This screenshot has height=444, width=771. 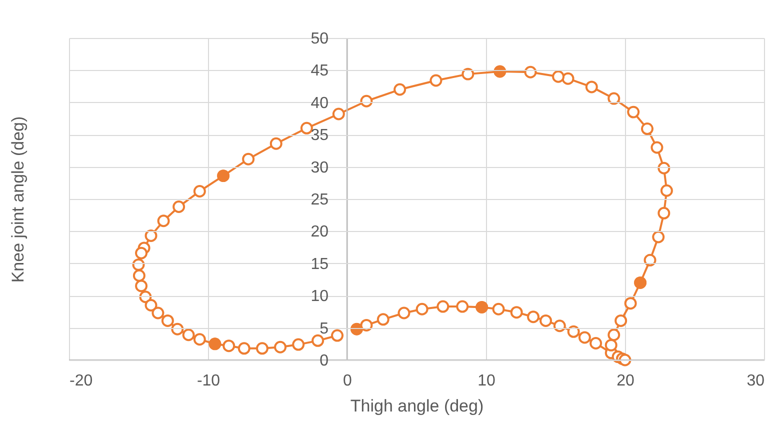 What do you see at coordinates (755, 381) in the screenshot?
I see `x-tick-label: 30` at bounding box center [755, 381].